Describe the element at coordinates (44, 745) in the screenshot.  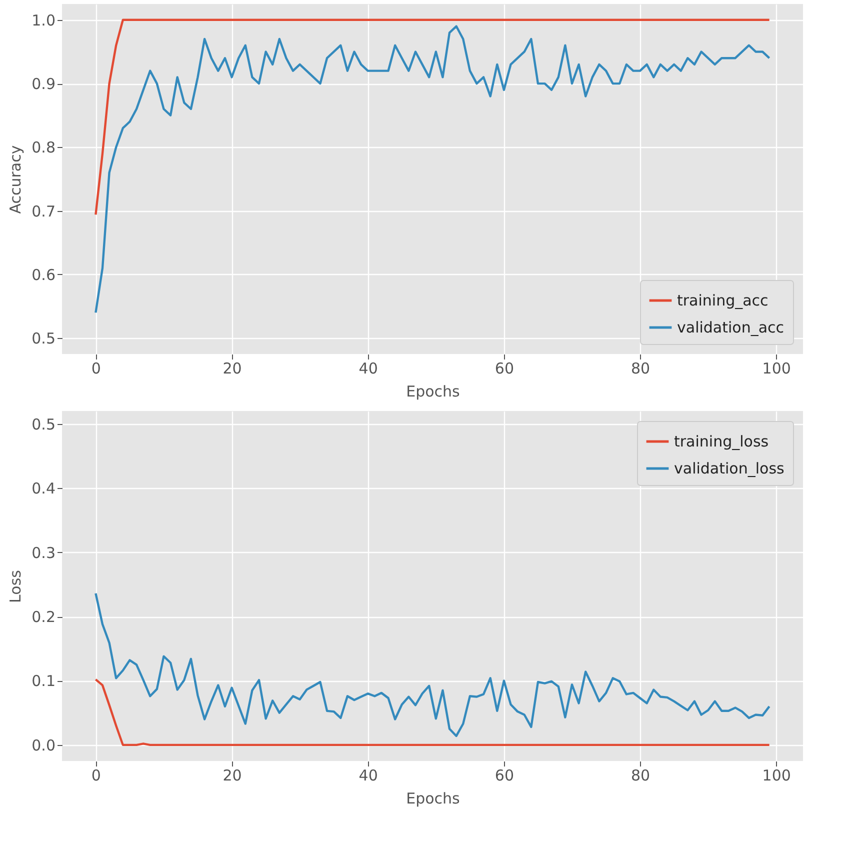
I see `y-tick-label: 0.0` at that location.